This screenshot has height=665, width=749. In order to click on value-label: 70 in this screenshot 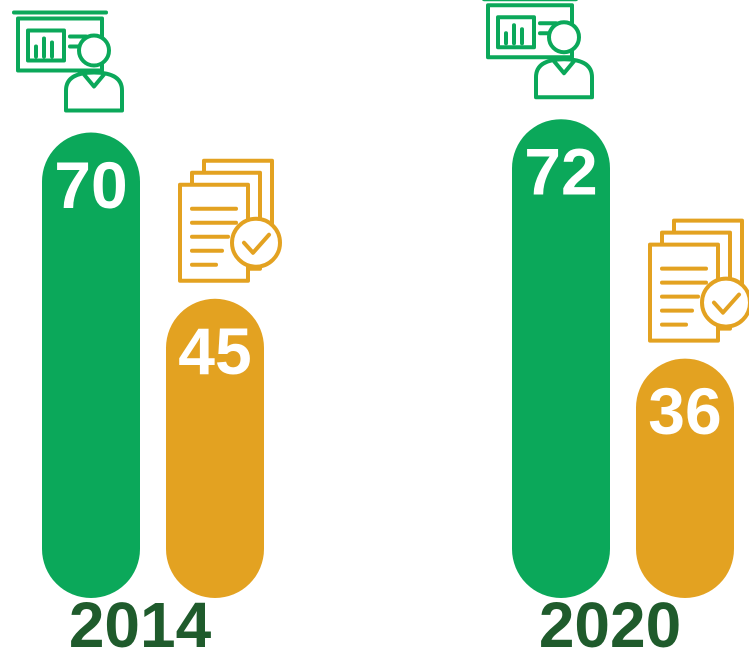, I will do `click(90, 185)`.